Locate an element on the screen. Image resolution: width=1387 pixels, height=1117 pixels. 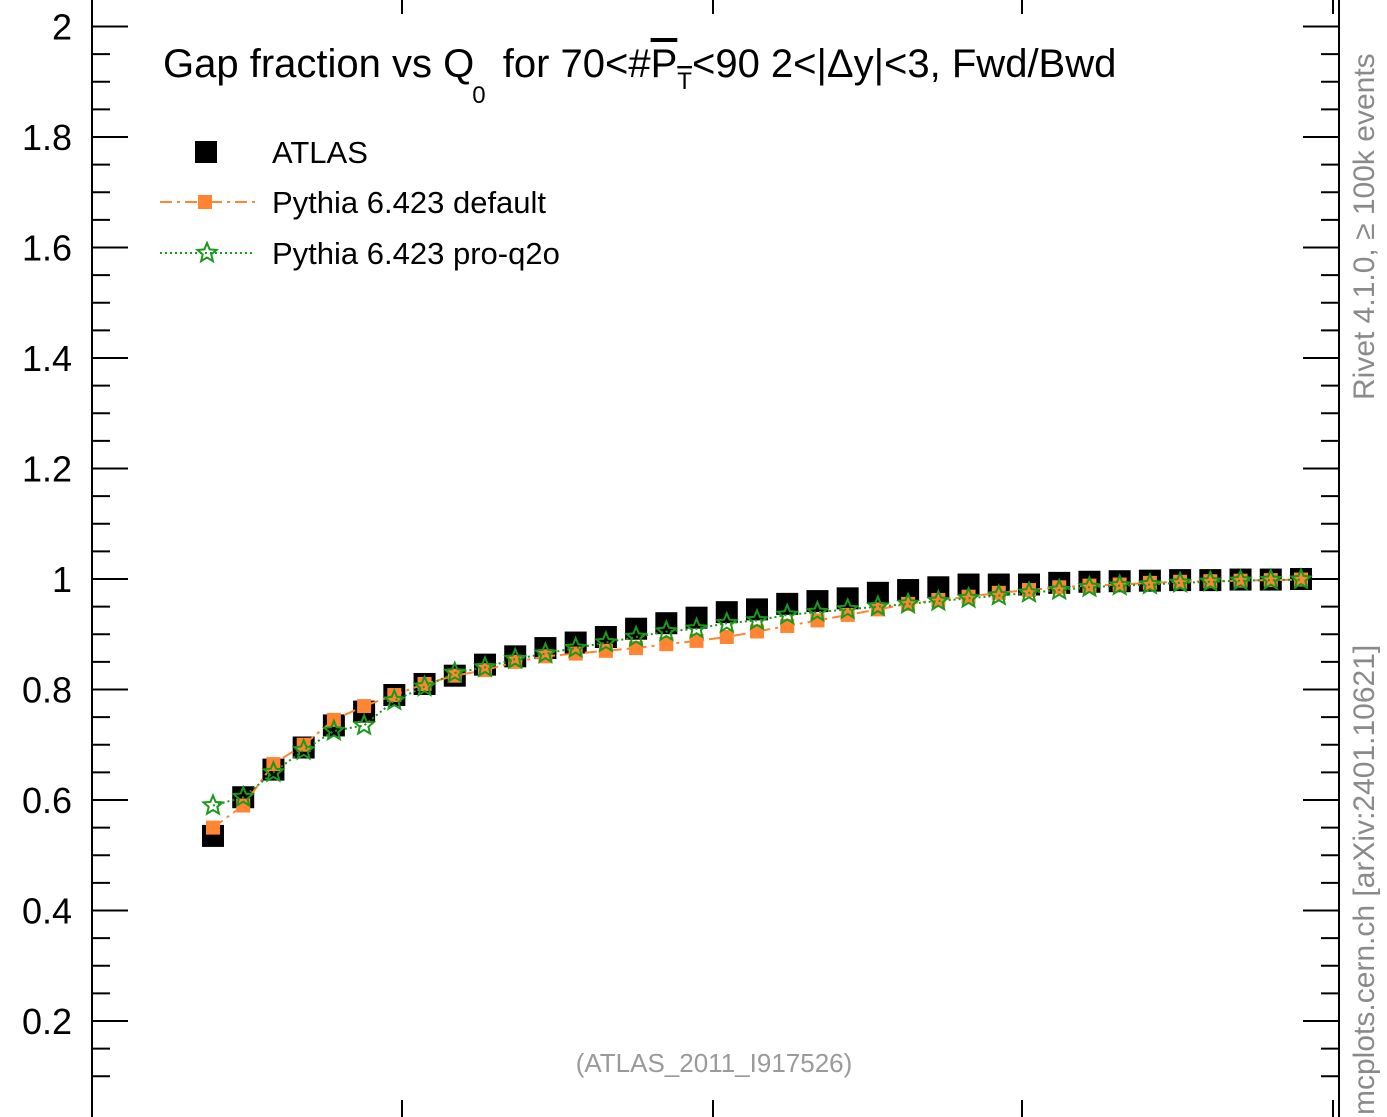
y-tick-label: 1.6 is located at coordinates (47, 248).